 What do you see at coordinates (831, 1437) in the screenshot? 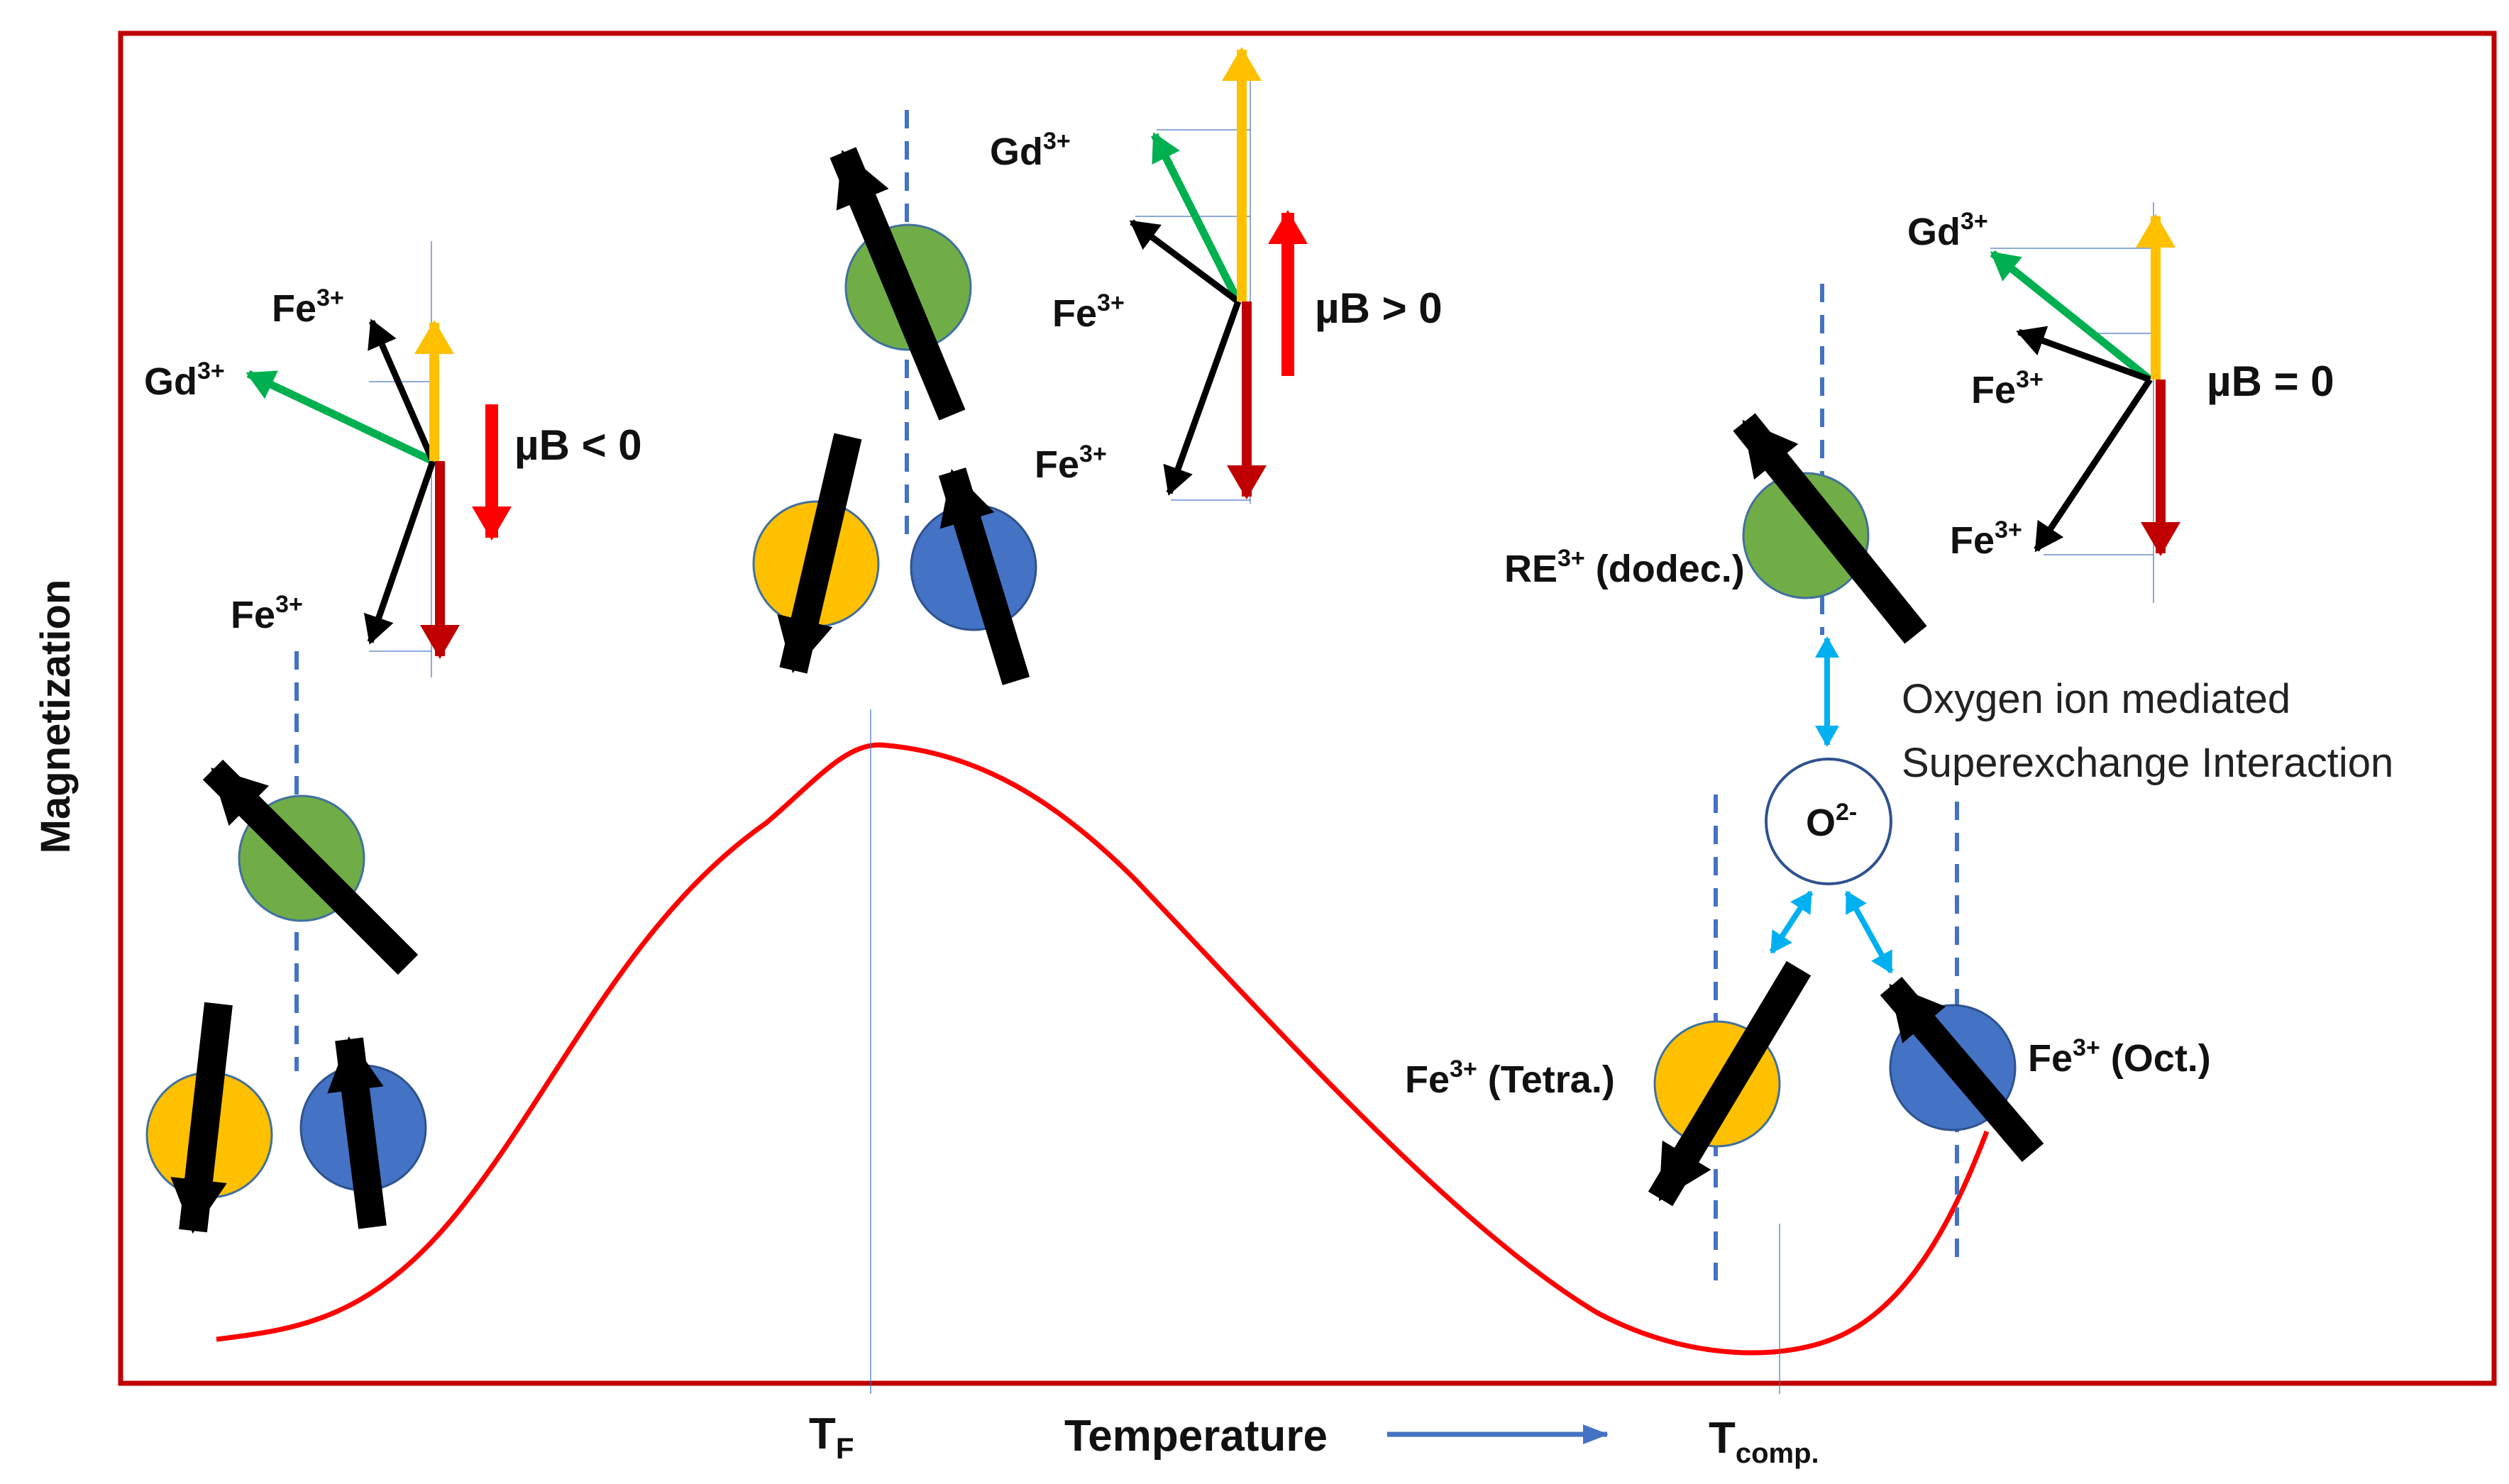
I see `tf-label: TF` at bounding box center [831, 1437].